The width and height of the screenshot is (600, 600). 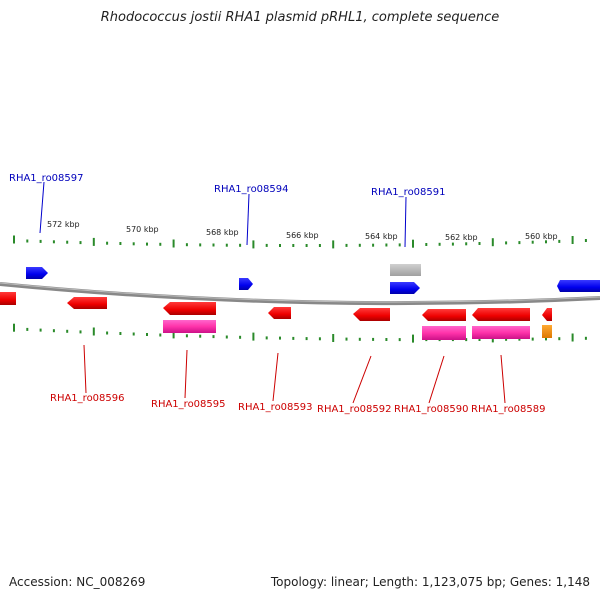 What do you see at coordinates (8, 298) in the screenshot?
I see `gene-left-edge` at bounding box center [8, 298].